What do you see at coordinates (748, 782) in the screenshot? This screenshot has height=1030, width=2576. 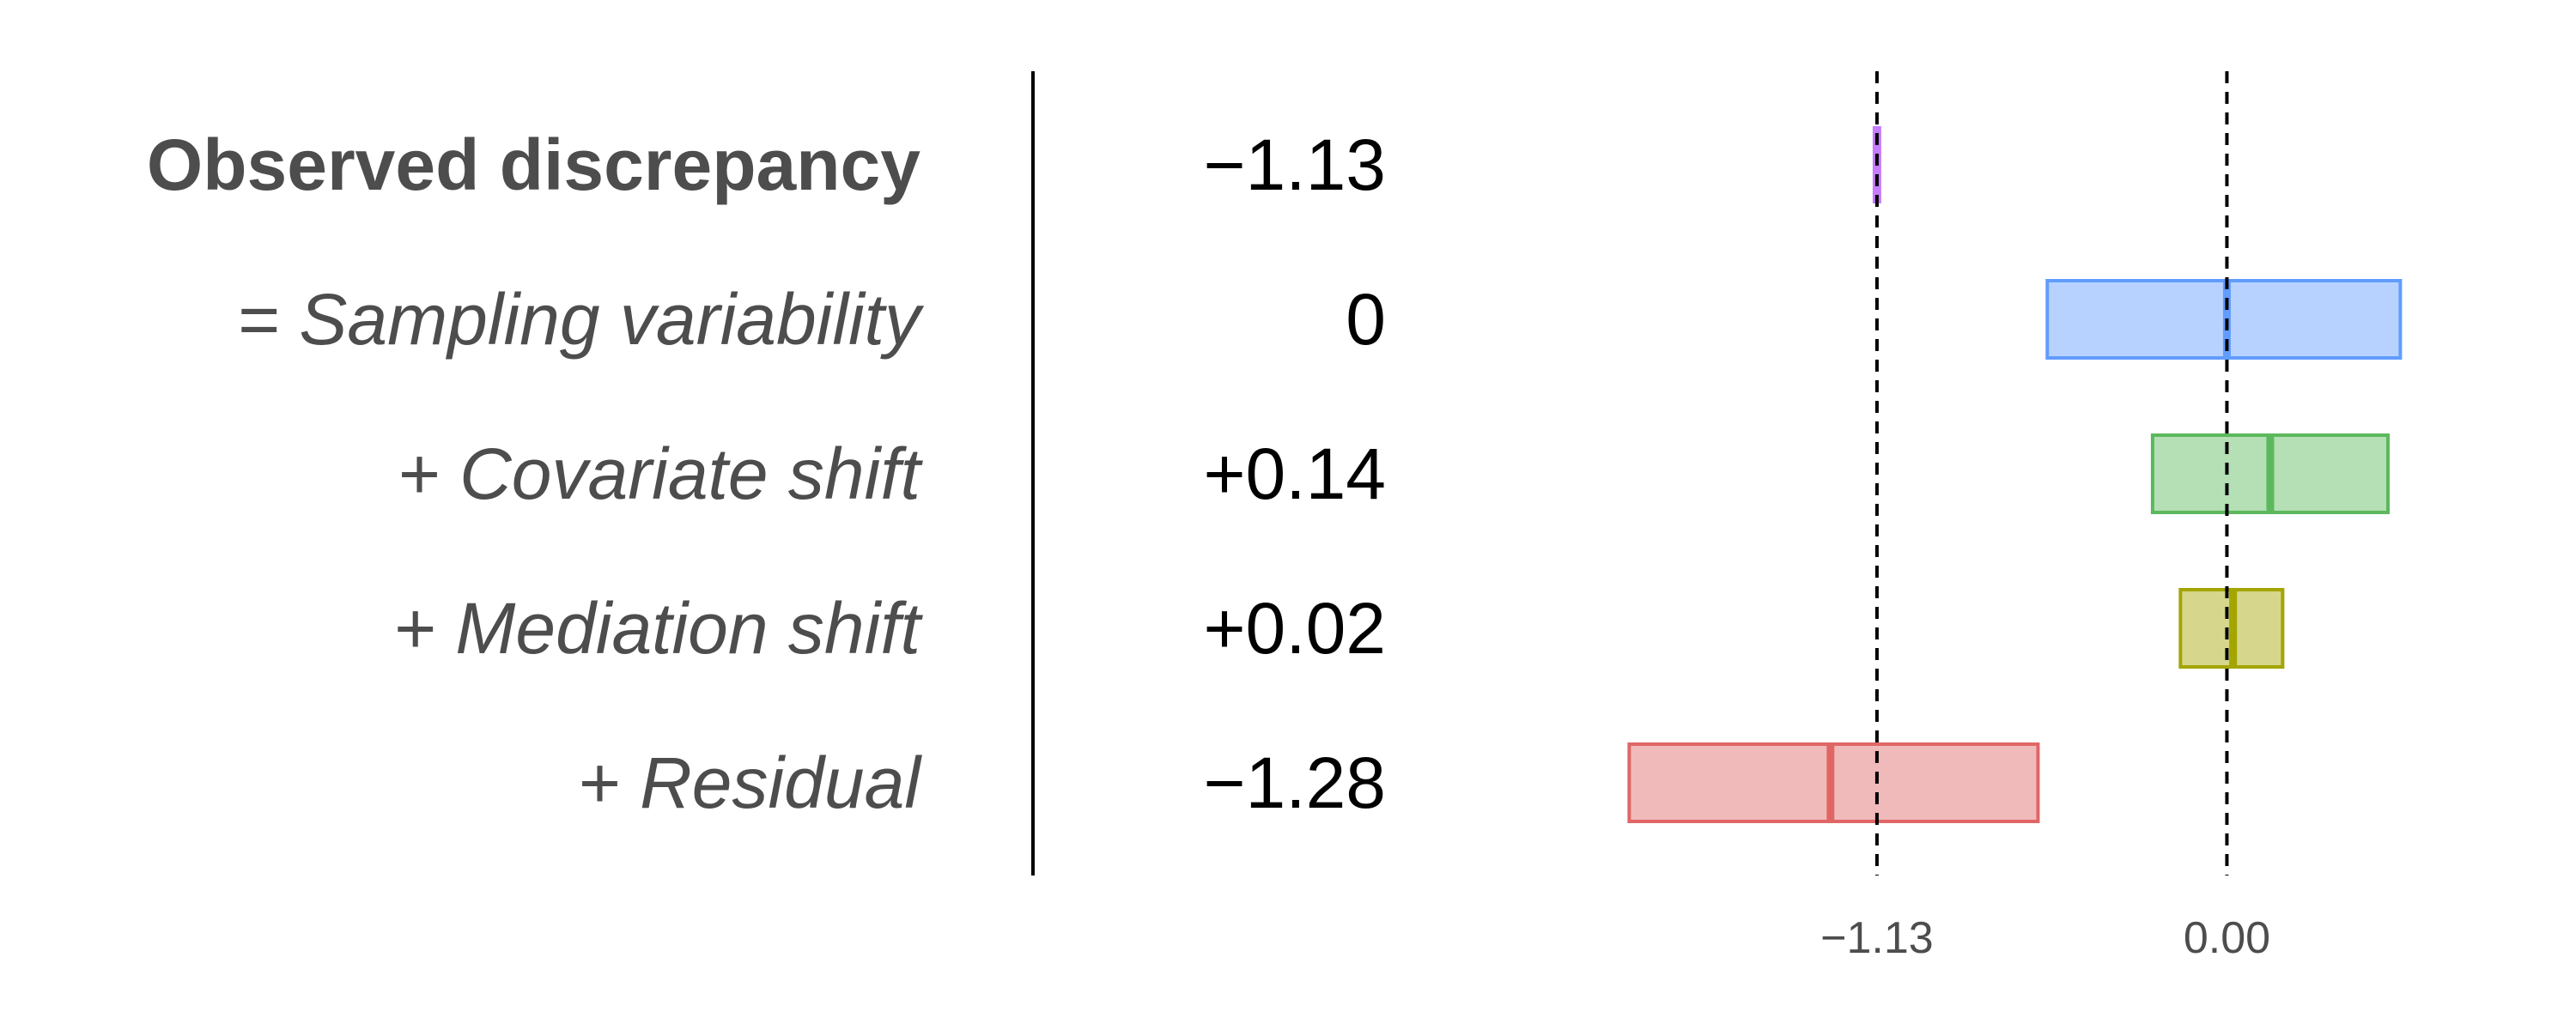 I see `row-label-4: + Residual` at bounding box center [748, 782].